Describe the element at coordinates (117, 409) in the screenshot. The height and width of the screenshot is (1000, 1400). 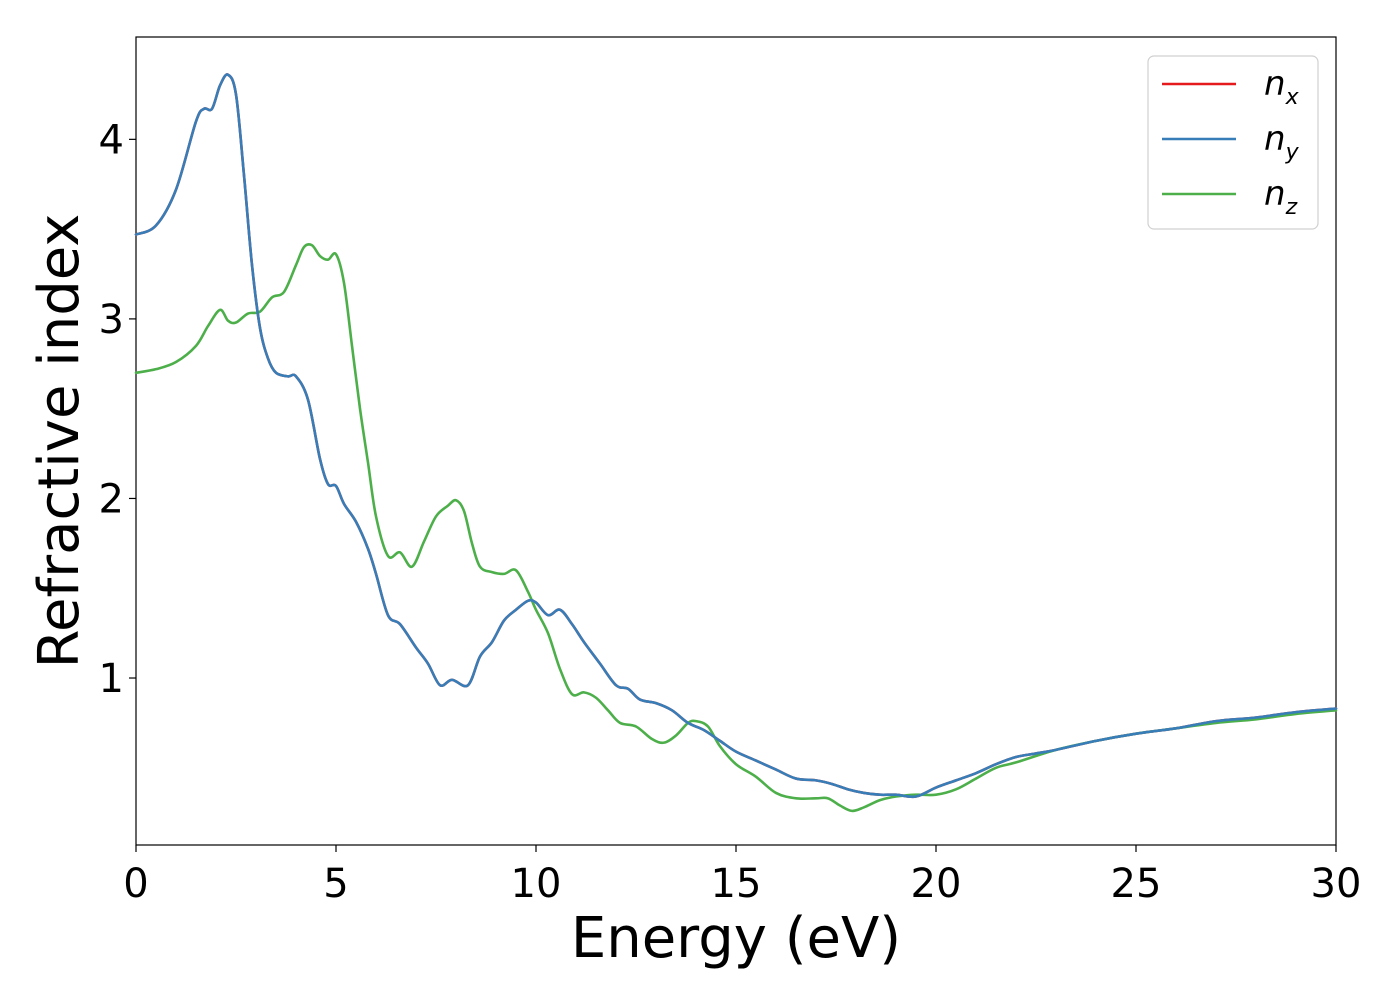
I see `y-axis: 1 2 3 4` at that location.